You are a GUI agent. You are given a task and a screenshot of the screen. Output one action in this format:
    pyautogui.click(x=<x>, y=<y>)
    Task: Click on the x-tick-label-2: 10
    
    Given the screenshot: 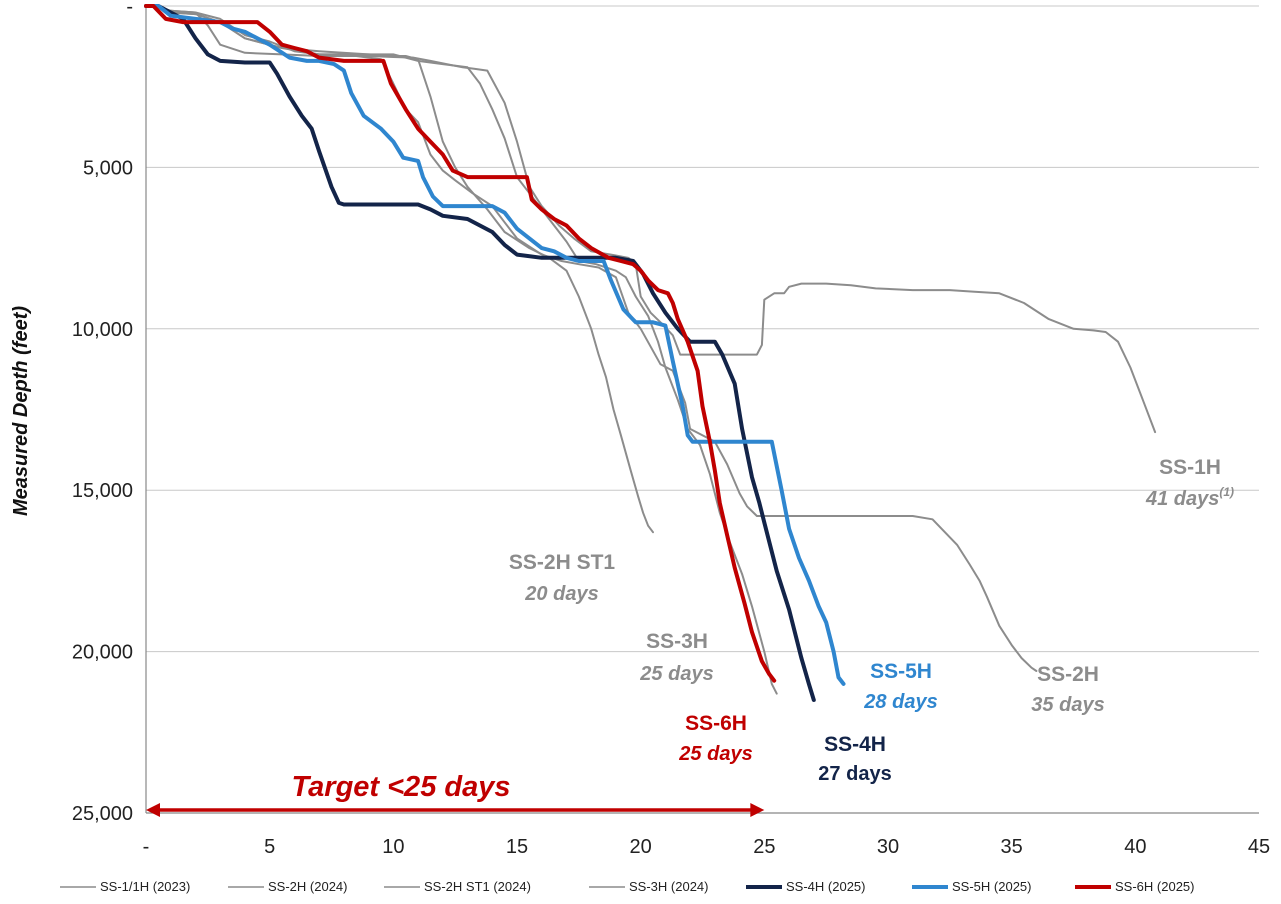 What is the action you would take?
    pyautogui.click(x=393, y=847)
    